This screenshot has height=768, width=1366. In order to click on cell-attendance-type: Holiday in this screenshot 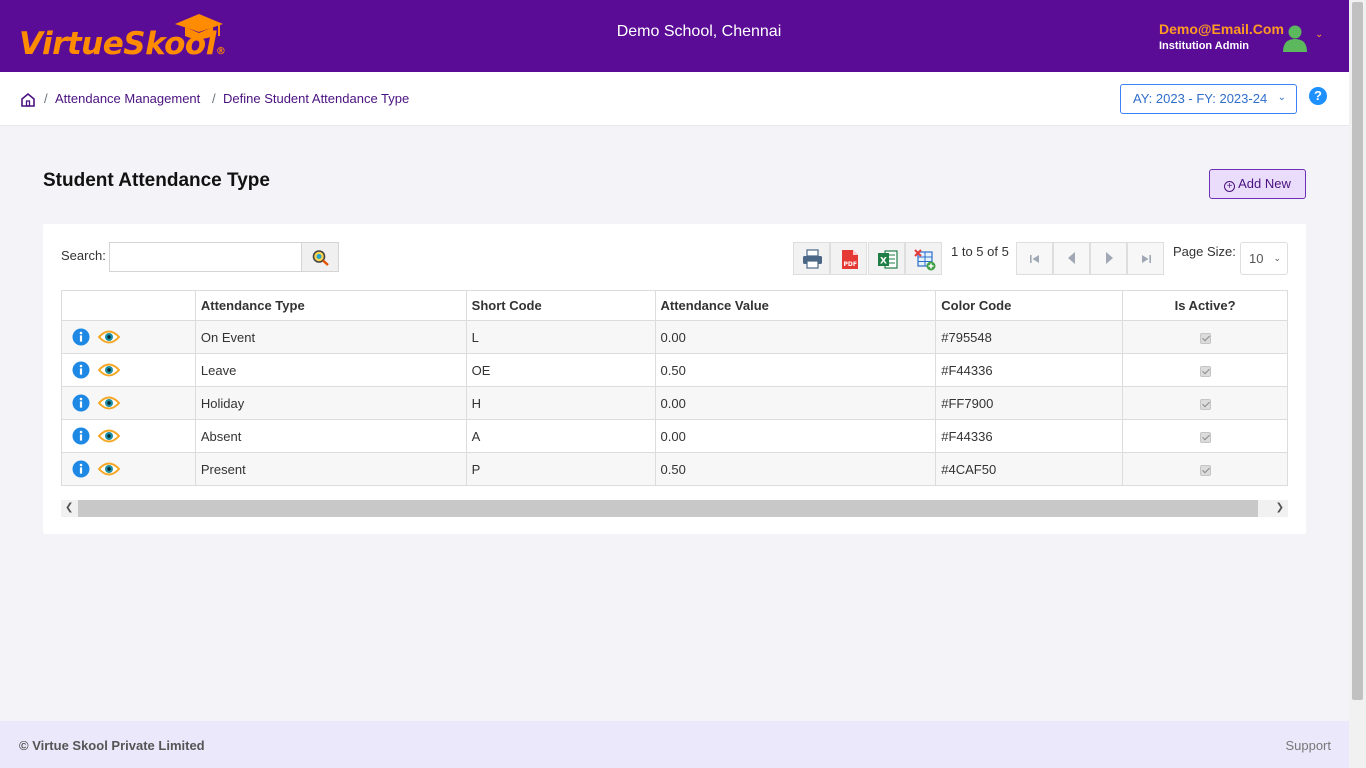, I will do `click(330, 403)`.